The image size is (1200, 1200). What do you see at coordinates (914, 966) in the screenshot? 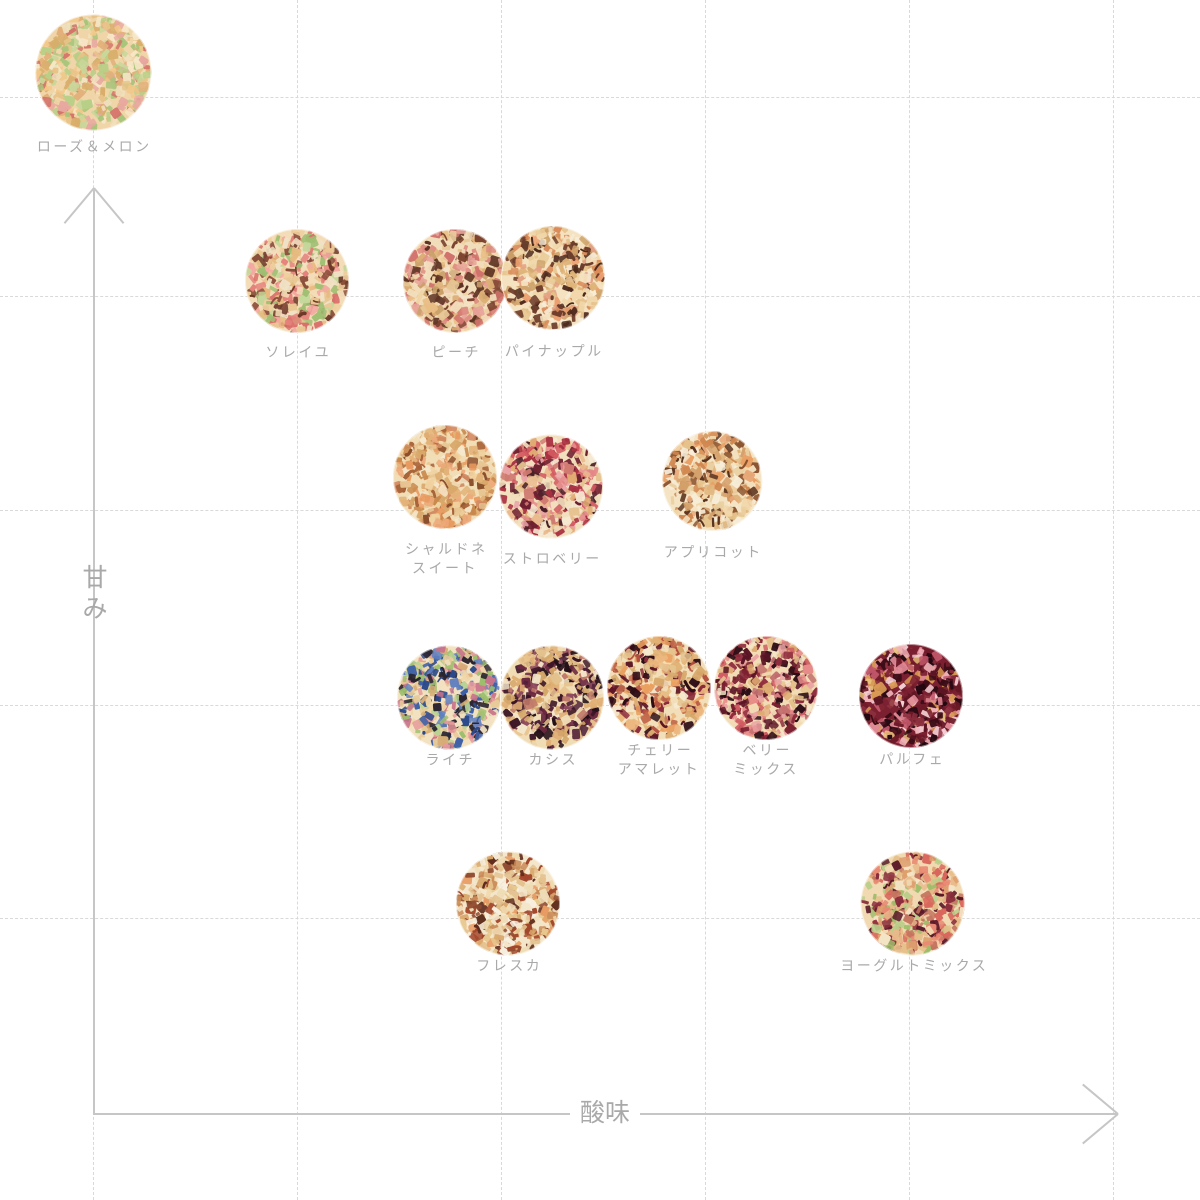
I see `blend-label: ヨーグルトミックス` at bounding box center [914, 966].